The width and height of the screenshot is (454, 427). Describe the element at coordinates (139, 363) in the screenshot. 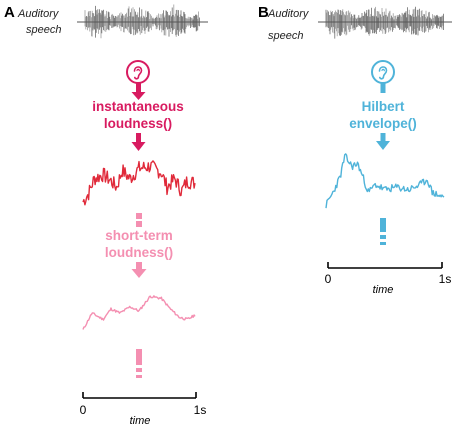

I see `panel-a-dashed-continuation` at that location.